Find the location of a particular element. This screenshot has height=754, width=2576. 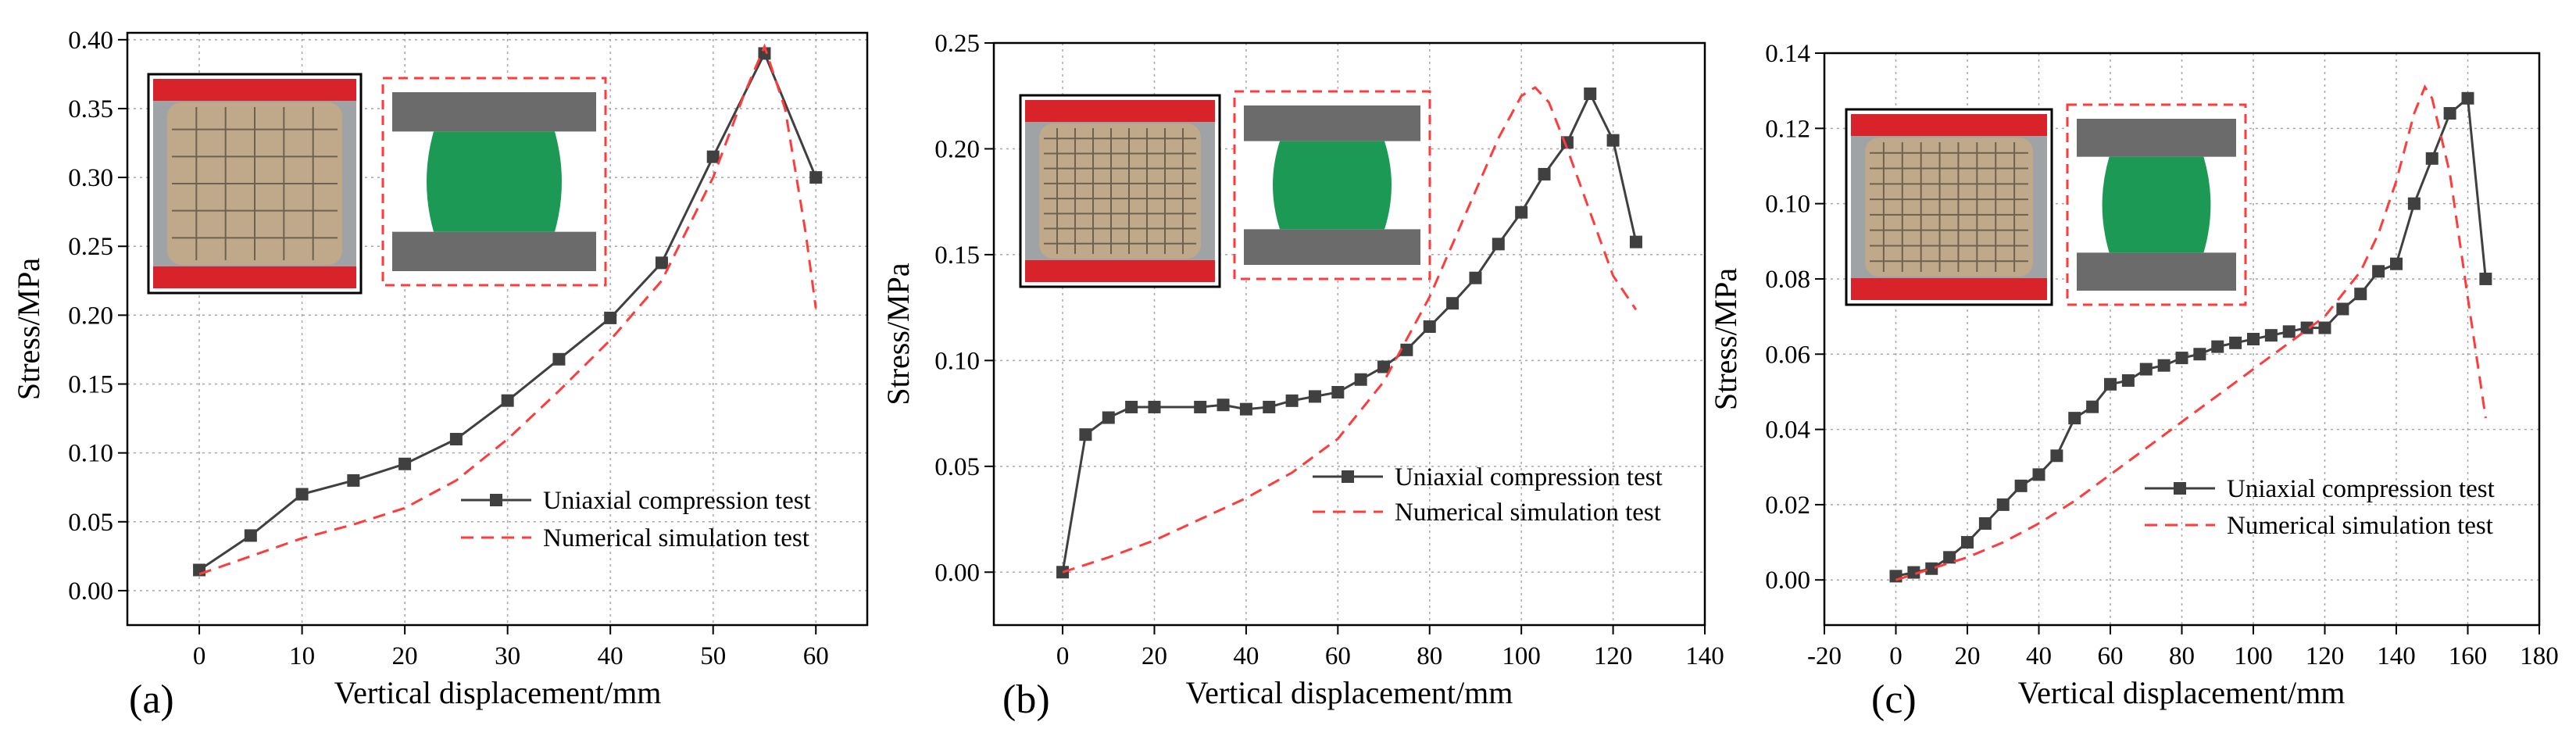

panel-label: (b) is located at coordinates (1026, 699).